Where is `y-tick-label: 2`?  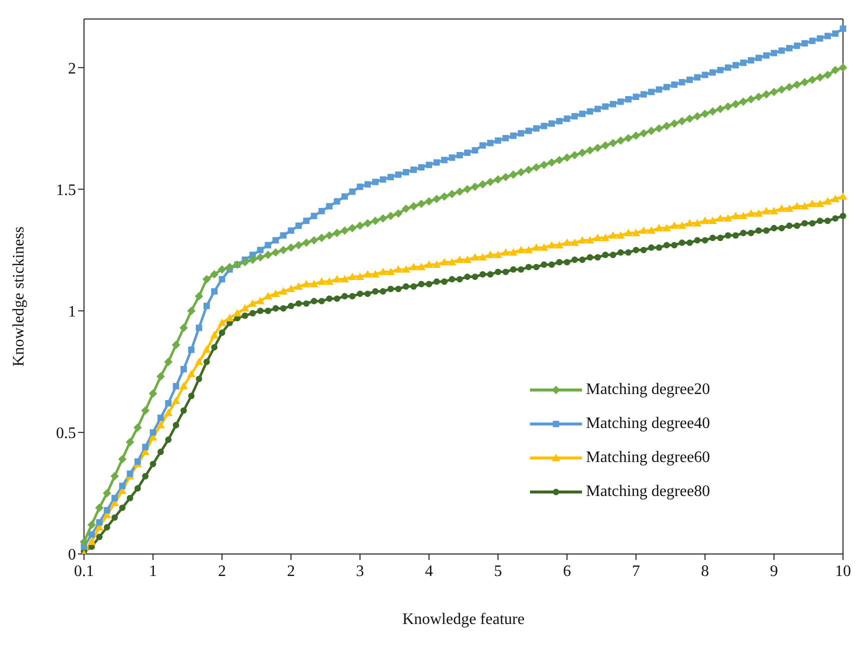 y-tick-label: 2 is located at coordinates (72, 69).